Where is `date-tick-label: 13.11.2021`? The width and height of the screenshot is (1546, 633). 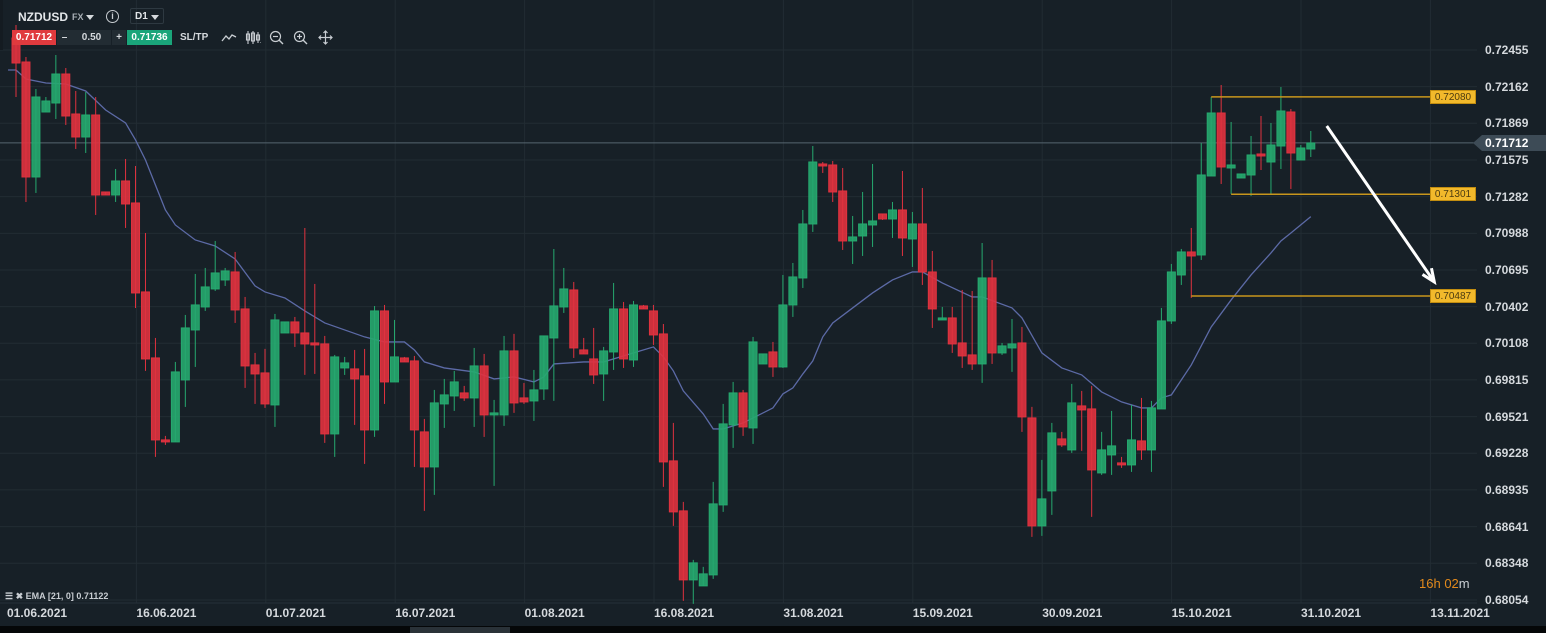
date-tick-label: 13.11.2021 is located at coordinates (1460, 613).